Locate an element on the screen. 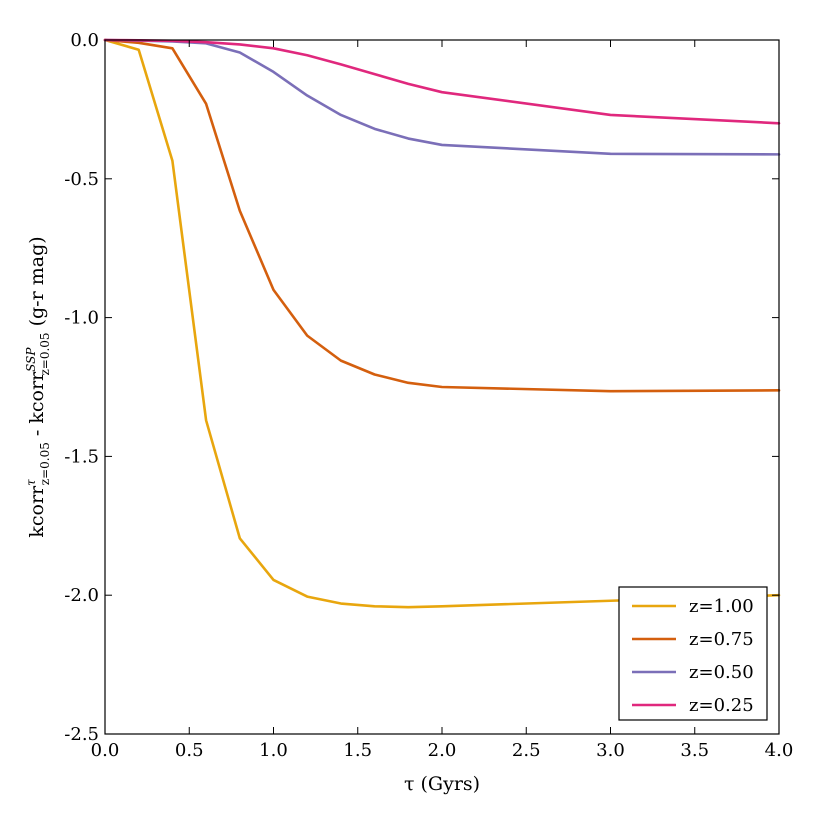  x-tick-label: 1.5 is located at coordinates (357, 750).